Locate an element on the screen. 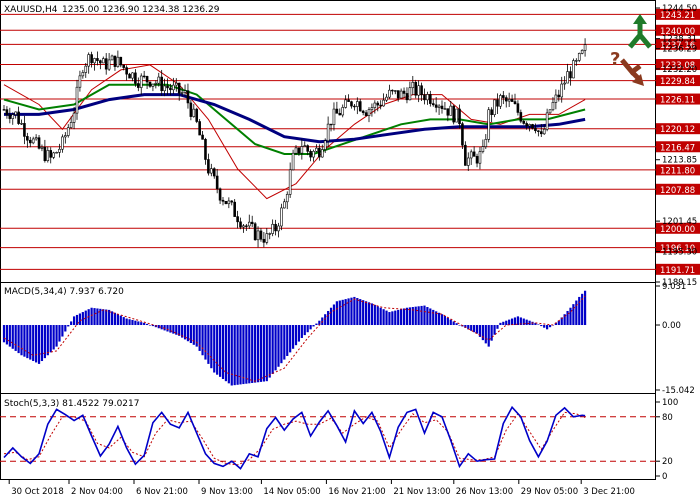 The width and height of the screenshot is (700, 500). macd-axis-label: 0.00 is located at coordinates (671, 326).